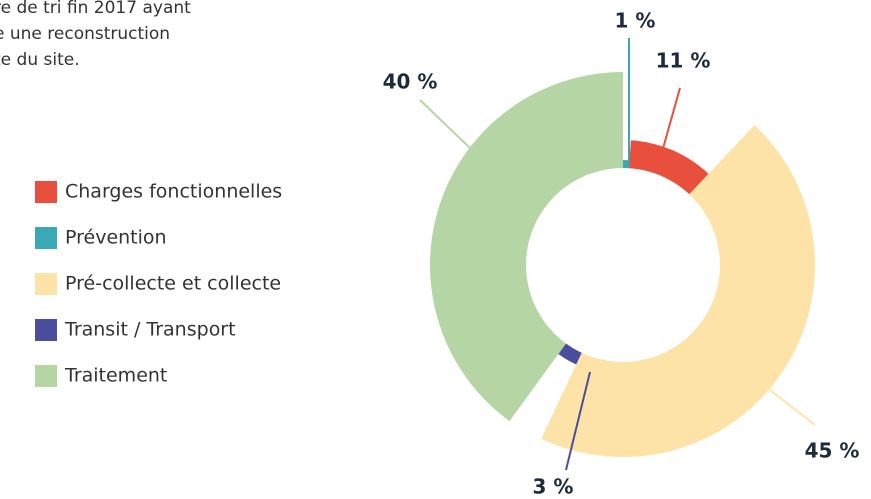  I want to click on intro-text: e une reconstruction, so click(85, 34).